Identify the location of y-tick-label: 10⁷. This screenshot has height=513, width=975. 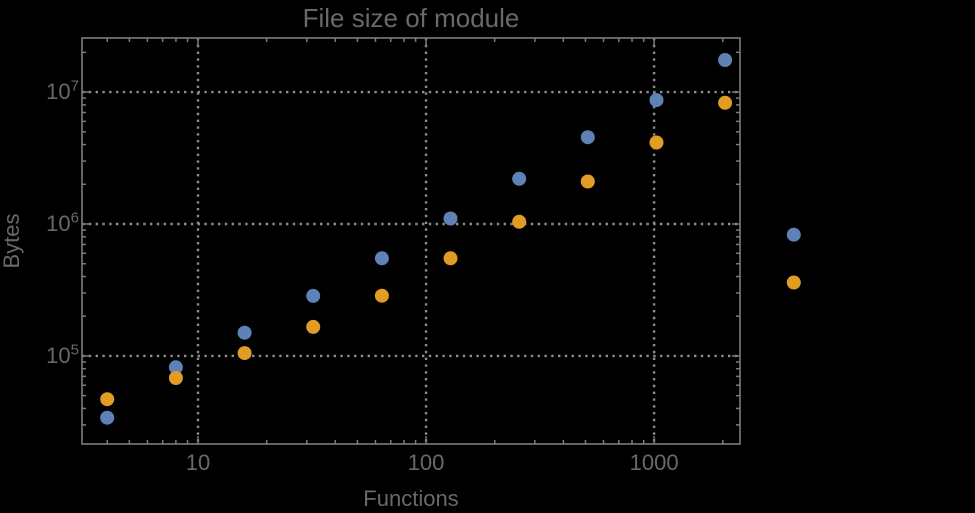
(62, 91).